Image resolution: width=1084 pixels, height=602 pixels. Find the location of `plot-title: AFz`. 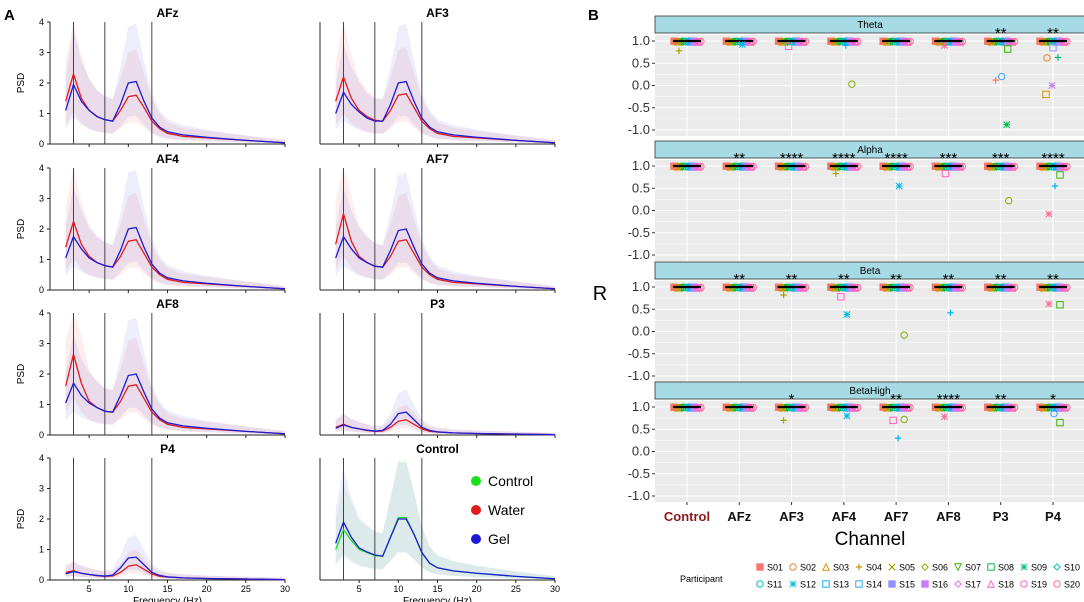

plot-title: AFz is located at coordinates (168, 13).